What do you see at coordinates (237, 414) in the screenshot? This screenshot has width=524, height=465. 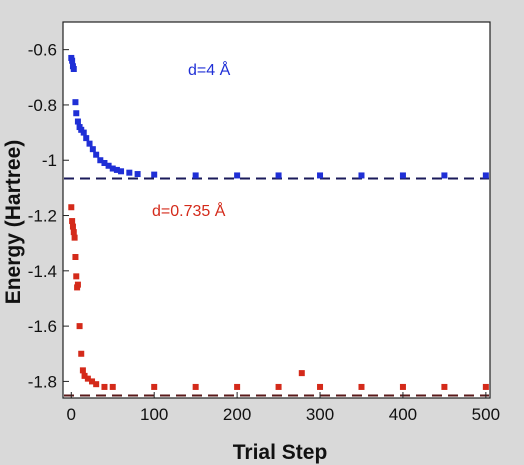 I see `x-tick-label-2: 200` at bounding box center [237, 414].